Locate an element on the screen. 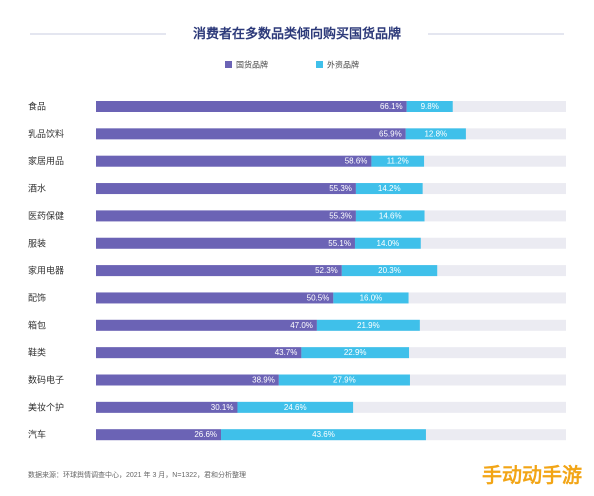 The image size is (594, 496). value-label-foreign: 24.6% is located at coordinates (295, 407).